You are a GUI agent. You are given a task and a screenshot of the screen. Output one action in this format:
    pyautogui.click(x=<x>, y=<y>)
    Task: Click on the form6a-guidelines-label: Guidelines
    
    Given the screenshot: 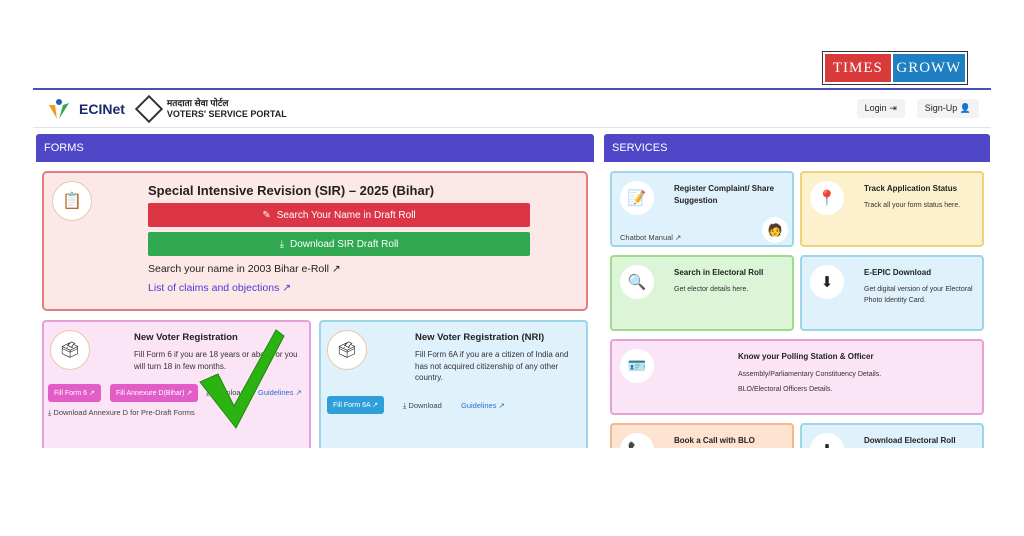 What is the action you would take?
    pyautogui.click(x=479, y=405)
    